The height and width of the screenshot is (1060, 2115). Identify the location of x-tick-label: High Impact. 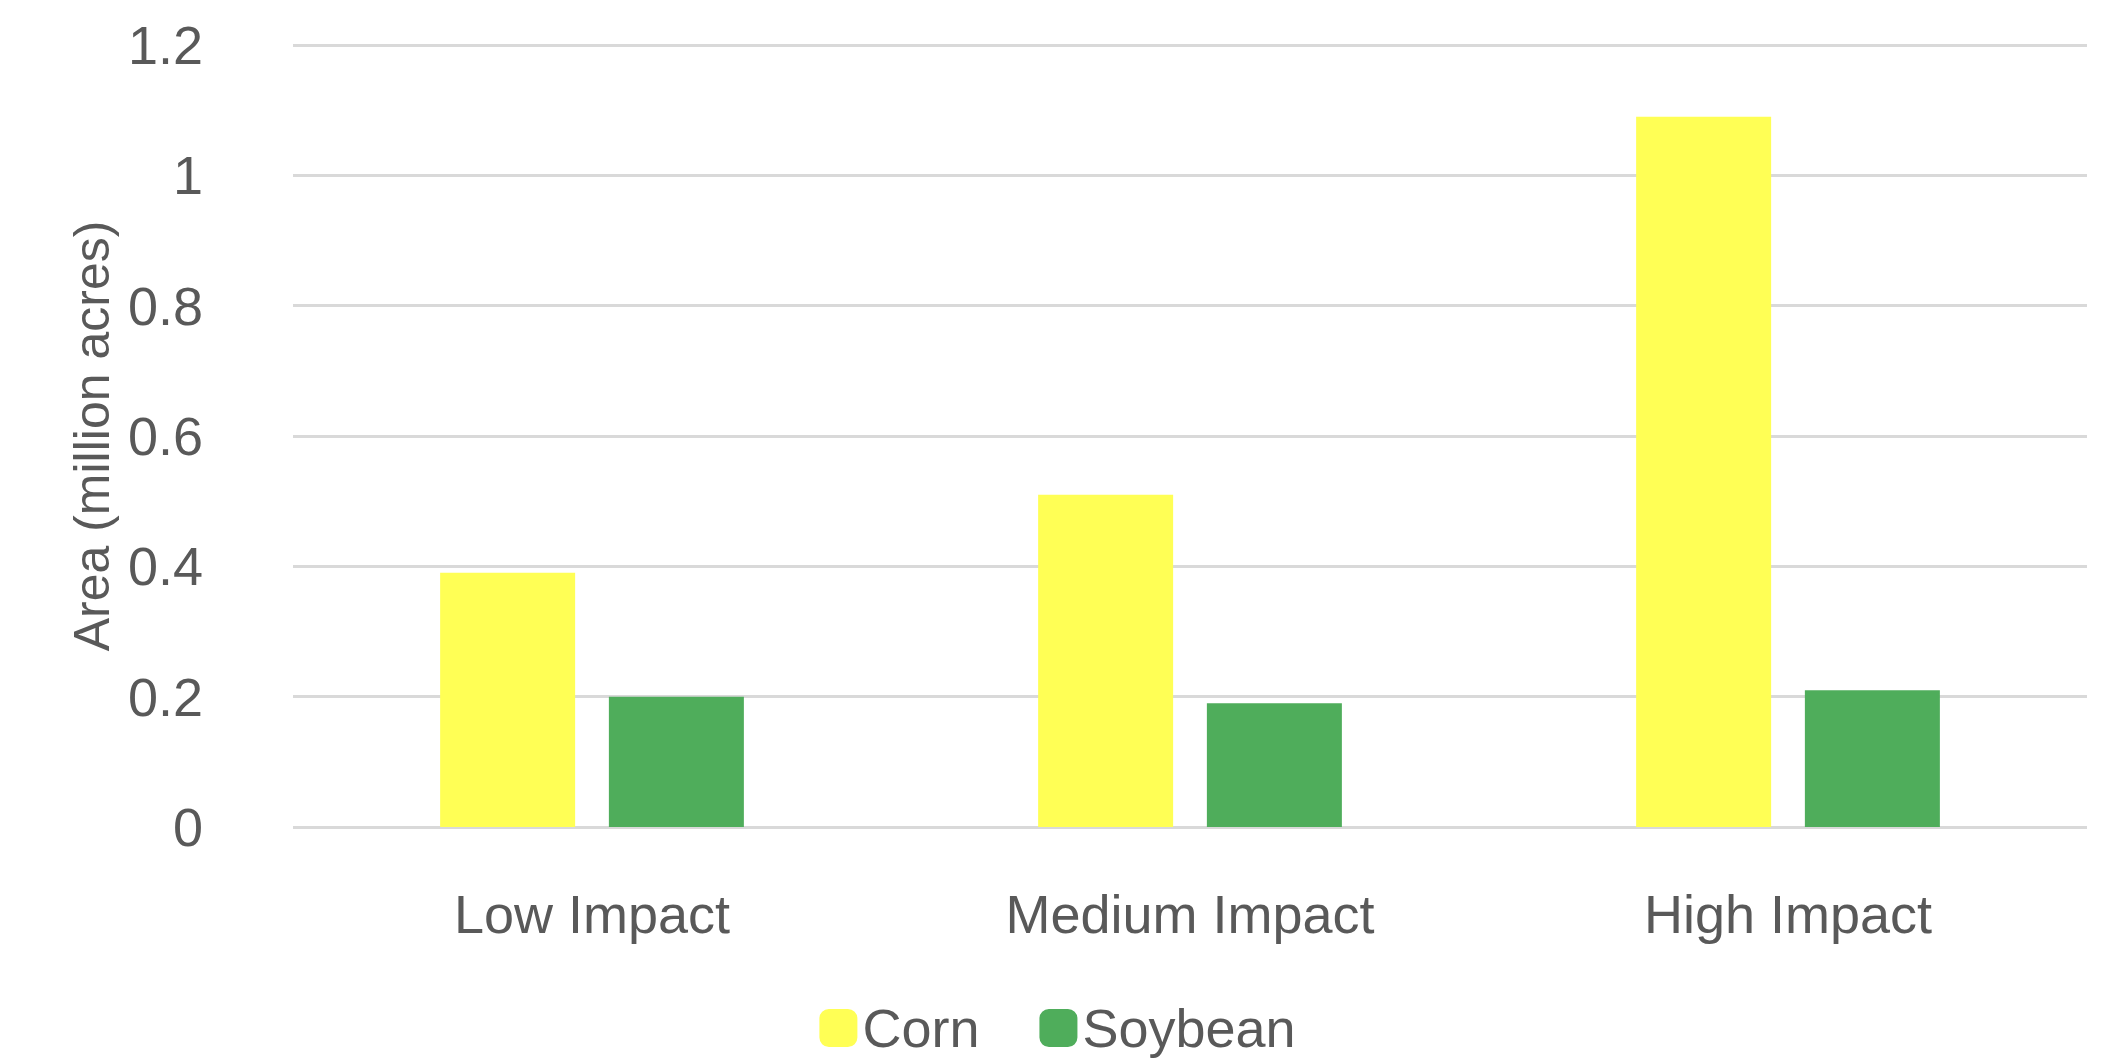
(1788, 914).